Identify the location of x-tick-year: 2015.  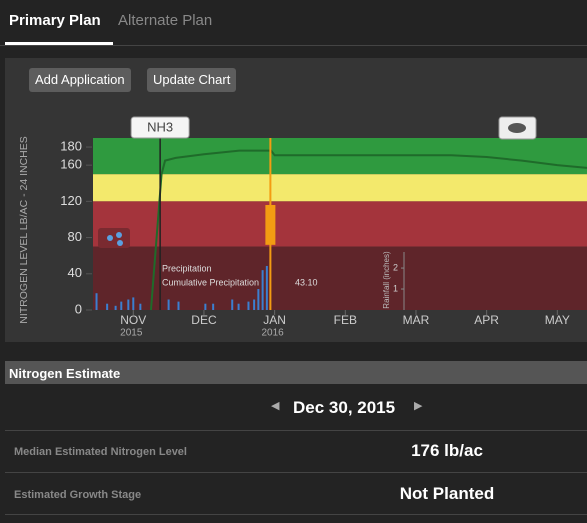
(131, 333).